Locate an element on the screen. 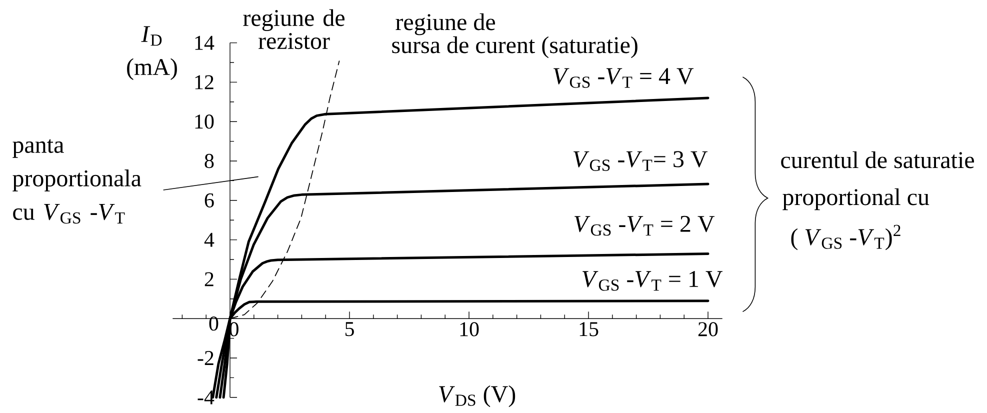  y-tick-label: 14 is located at coordinates (204, 43).